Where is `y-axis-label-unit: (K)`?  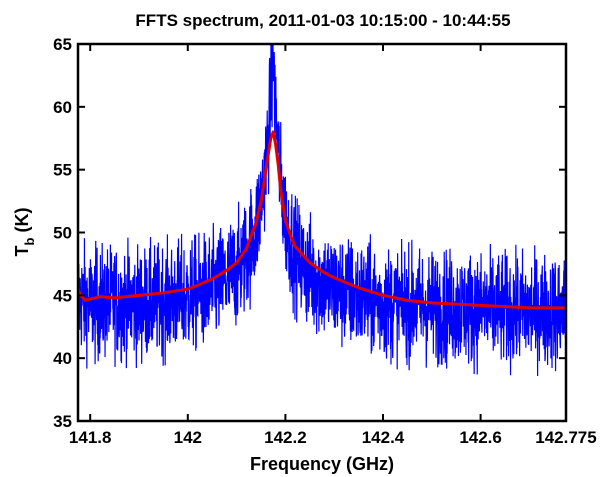 y-axis-label-unit: (K) is located at coordinates (22, 223).